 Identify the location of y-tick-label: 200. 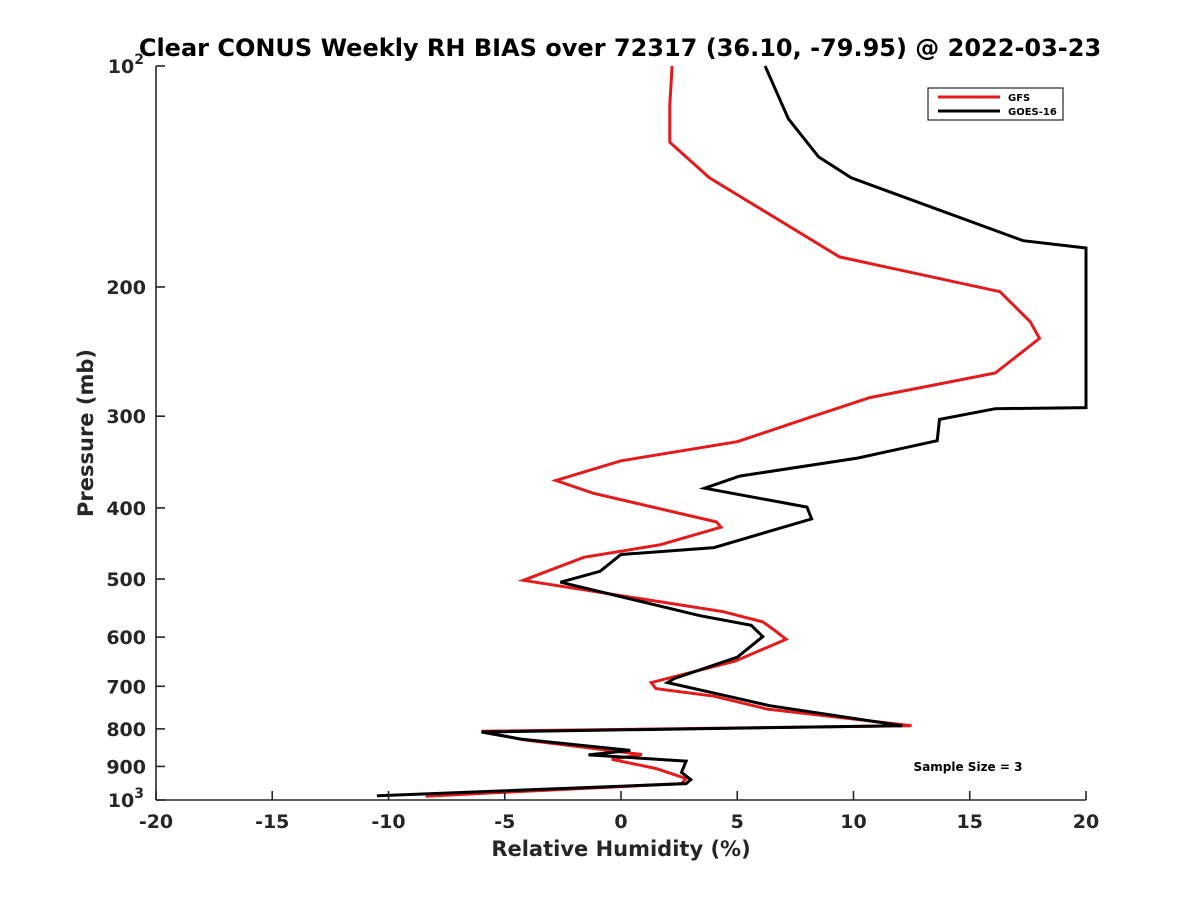
(126, 288).